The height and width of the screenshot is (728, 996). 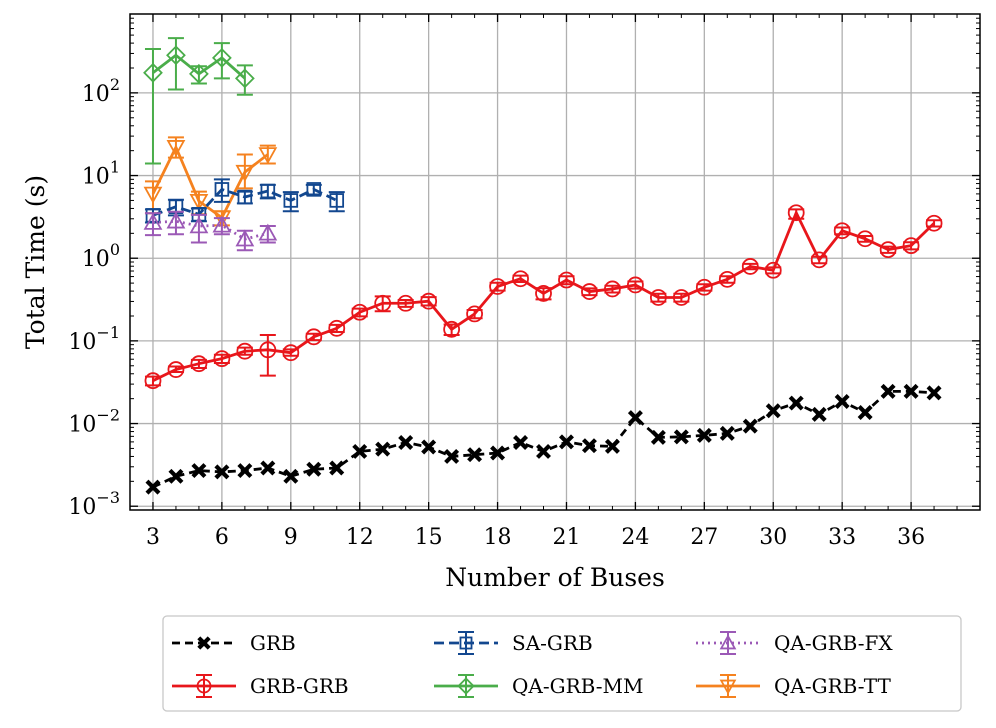 I want to click on x-tick-label: 21, so click(x=566, y=537).